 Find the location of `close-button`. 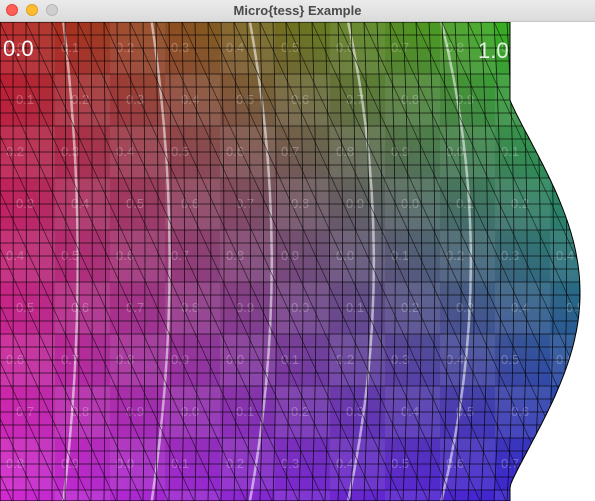

close-button is located at coordinates (12, 10).